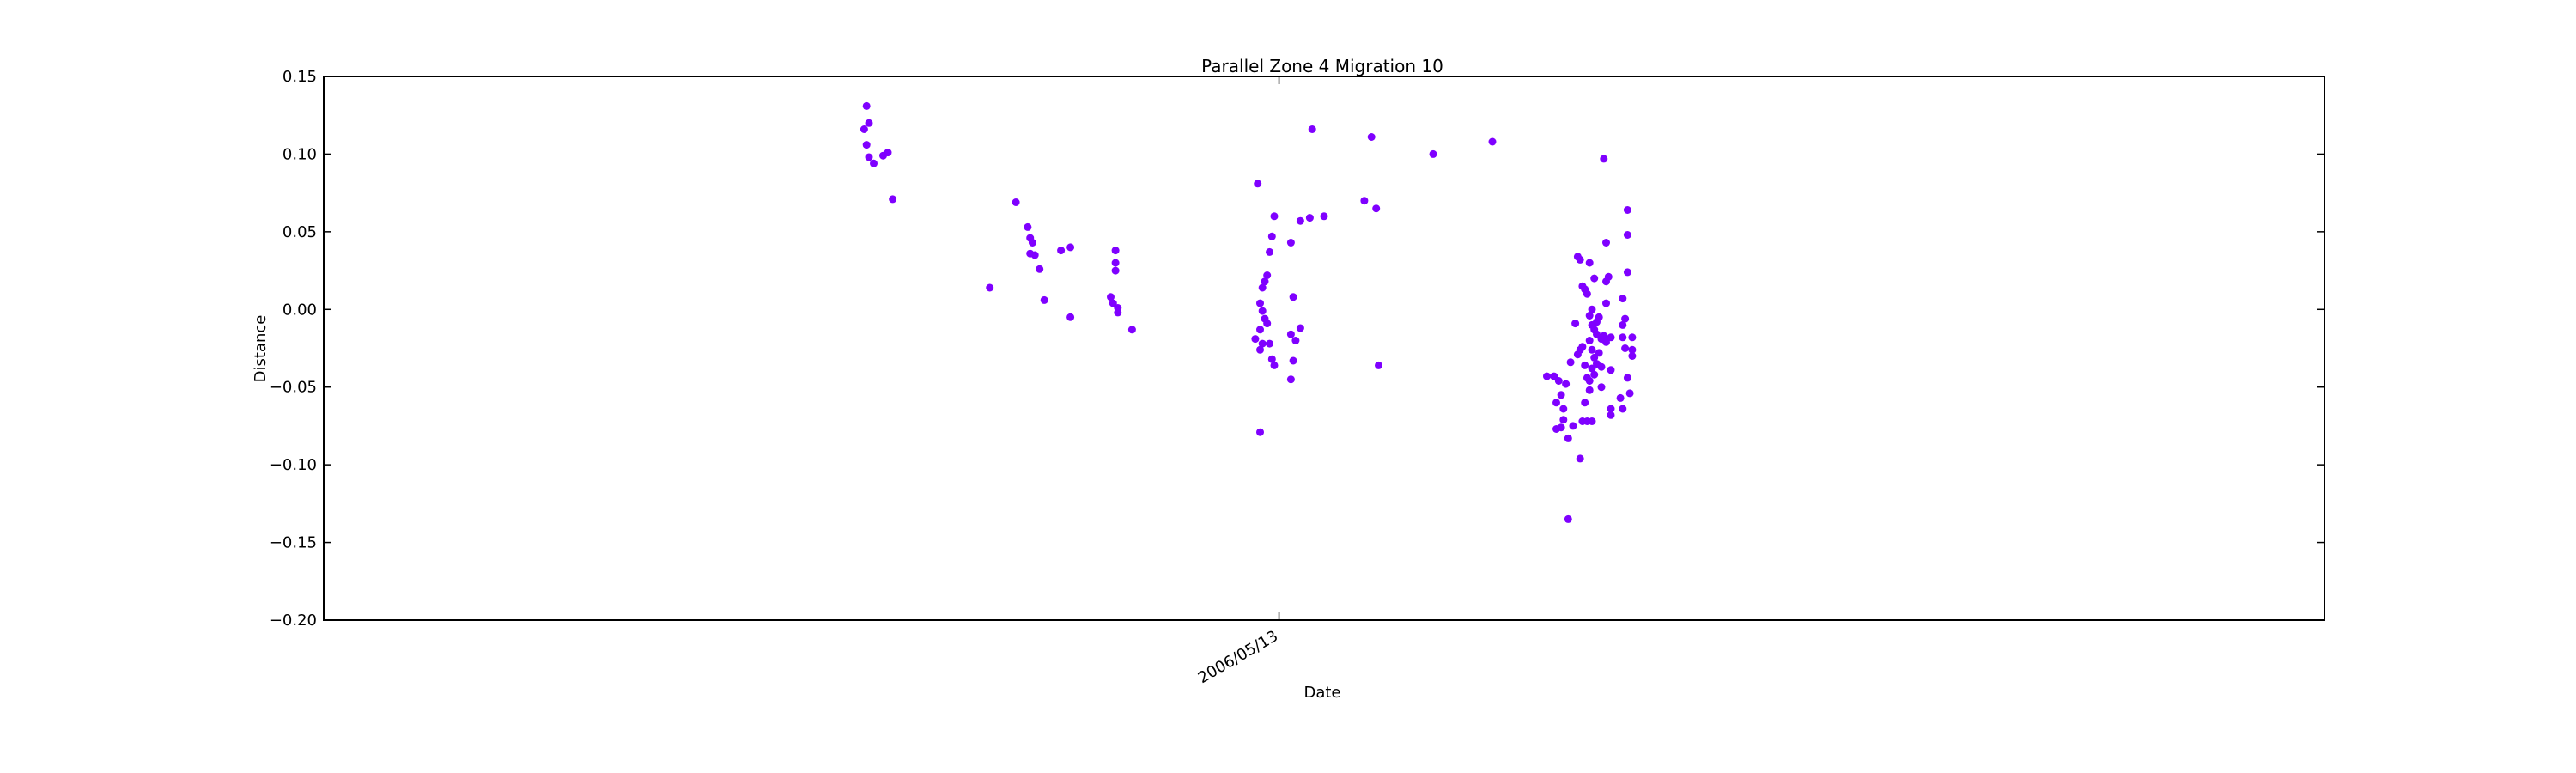 This screenshot has height=773, width=2576. What do you see at coordinates (293, 465) in the screenshot?
I see `y-tick-label: −0.10` at bounding box center [293, 465].